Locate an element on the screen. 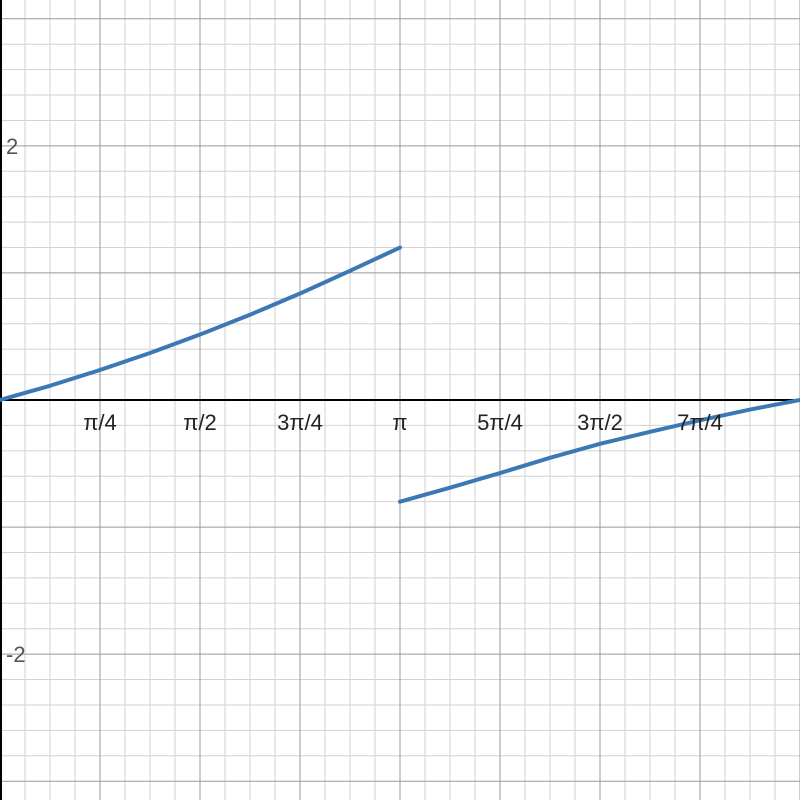 This screenshot has height=800, width=800. x-tick-label: π/4 is located at coordinates (100, 422).